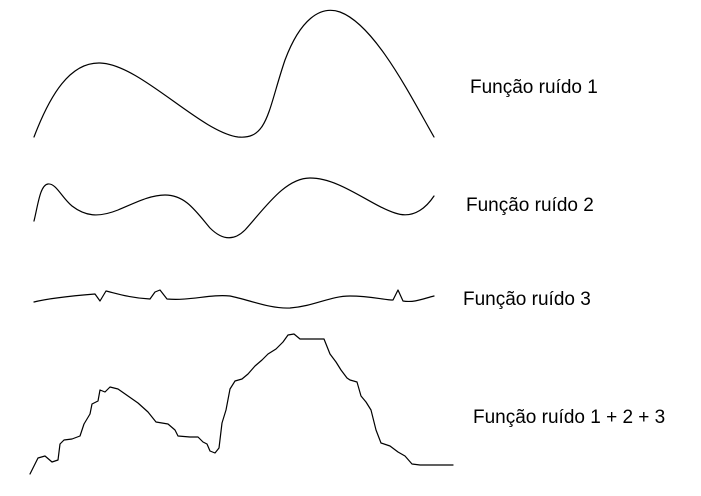 Image resolution: width=701 pixels, height=496 pixels. Describe the element at coordinates (534, 87) in the screenshot. I see `label-noise-1: Função ruído 1` at that location.